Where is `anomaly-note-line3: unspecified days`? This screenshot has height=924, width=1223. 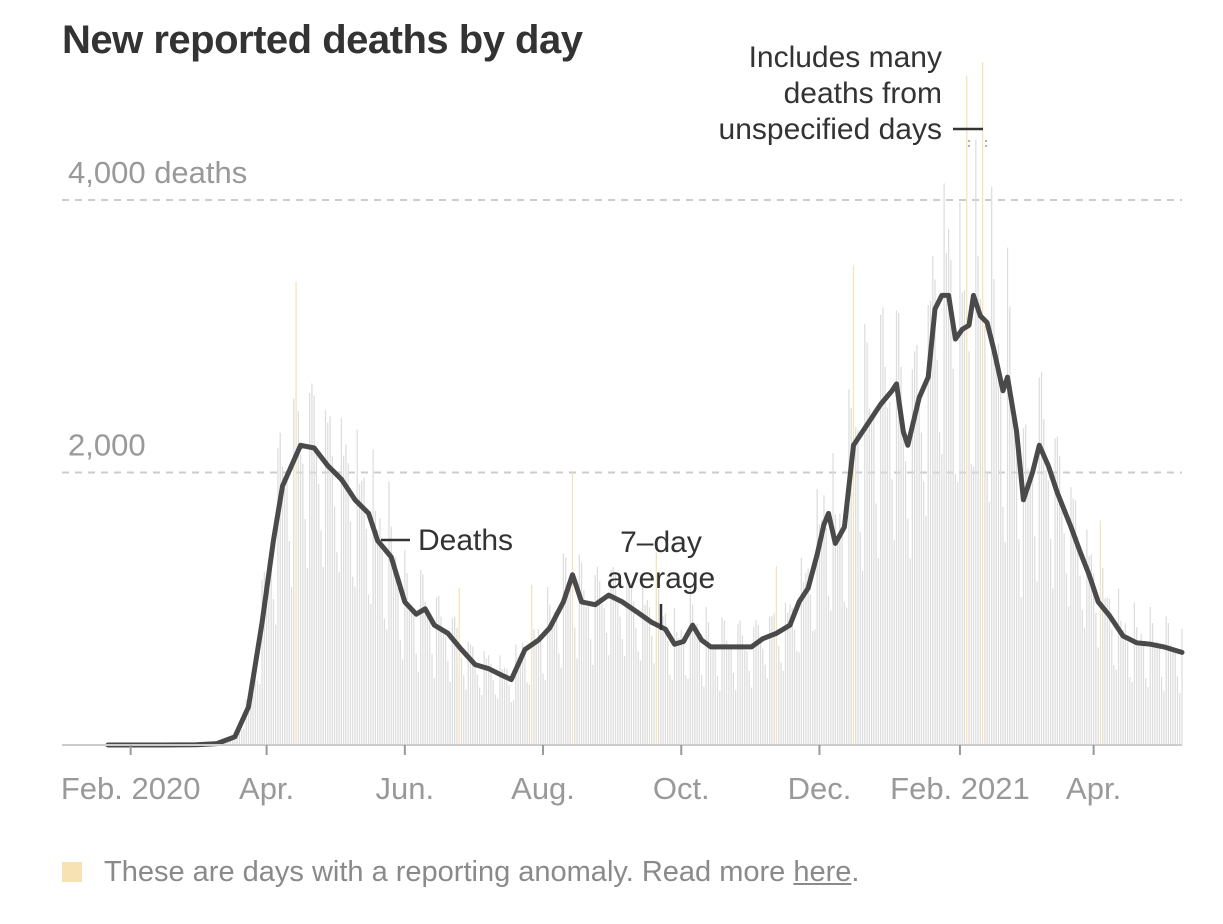 anomaly-note-line3: unspecified days is located at coordinates (830, 129).